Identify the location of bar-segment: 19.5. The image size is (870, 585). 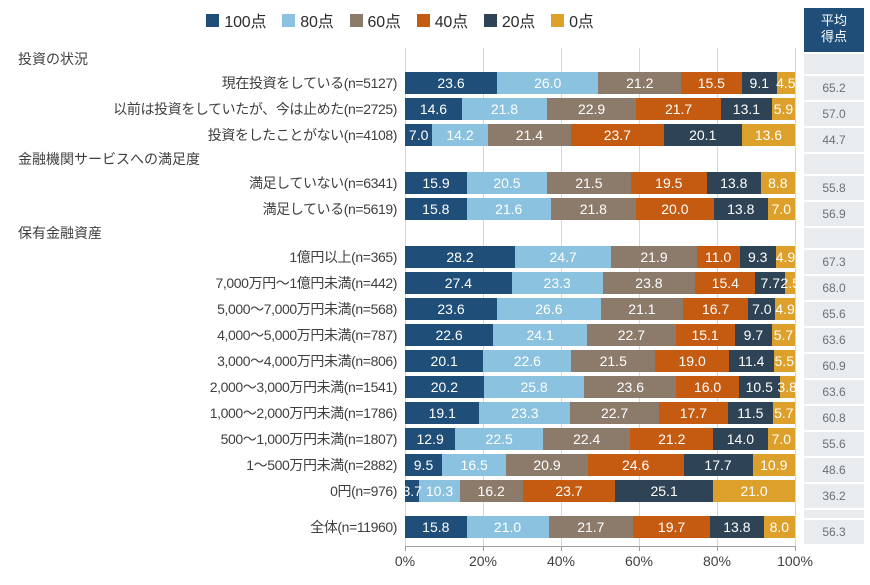
(668, 183).